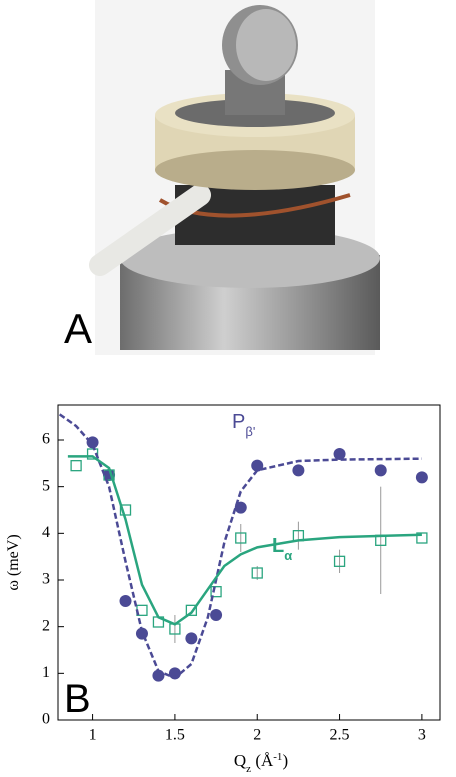 This screenshot has width=456, height=777. Describe the element at coordinates (175, 735) in the screenshot. I see `x-tick-label: 1.5` at that location.